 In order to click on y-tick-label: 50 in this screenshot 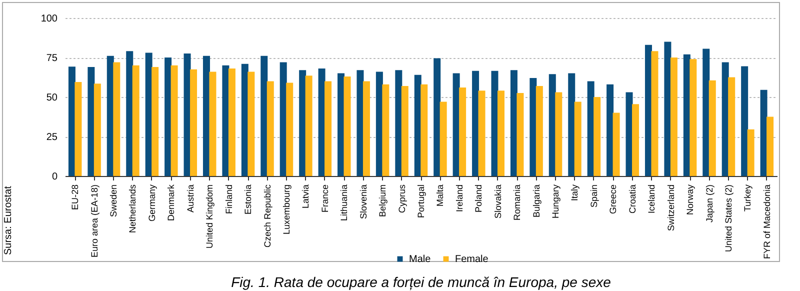, I will do `click(52, 98)`.